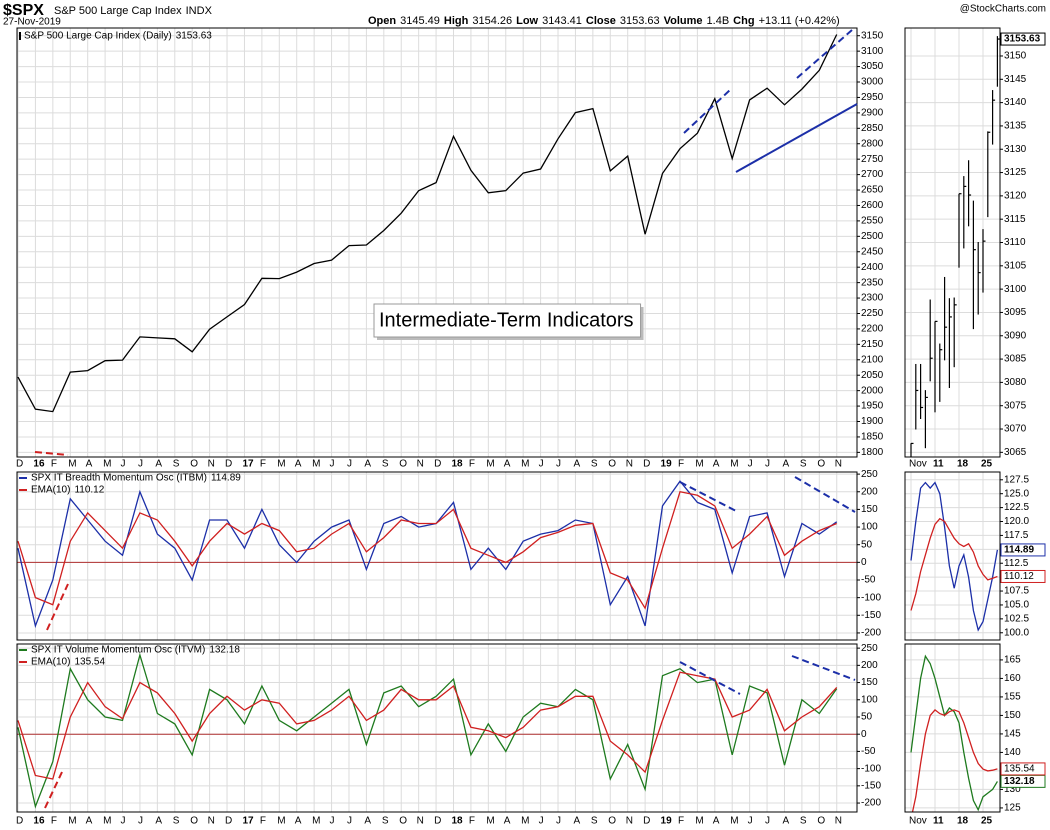 The height and width of the screenshot is (830, 1050). I want to click on field-value: 3143.41, so click(562, 21).